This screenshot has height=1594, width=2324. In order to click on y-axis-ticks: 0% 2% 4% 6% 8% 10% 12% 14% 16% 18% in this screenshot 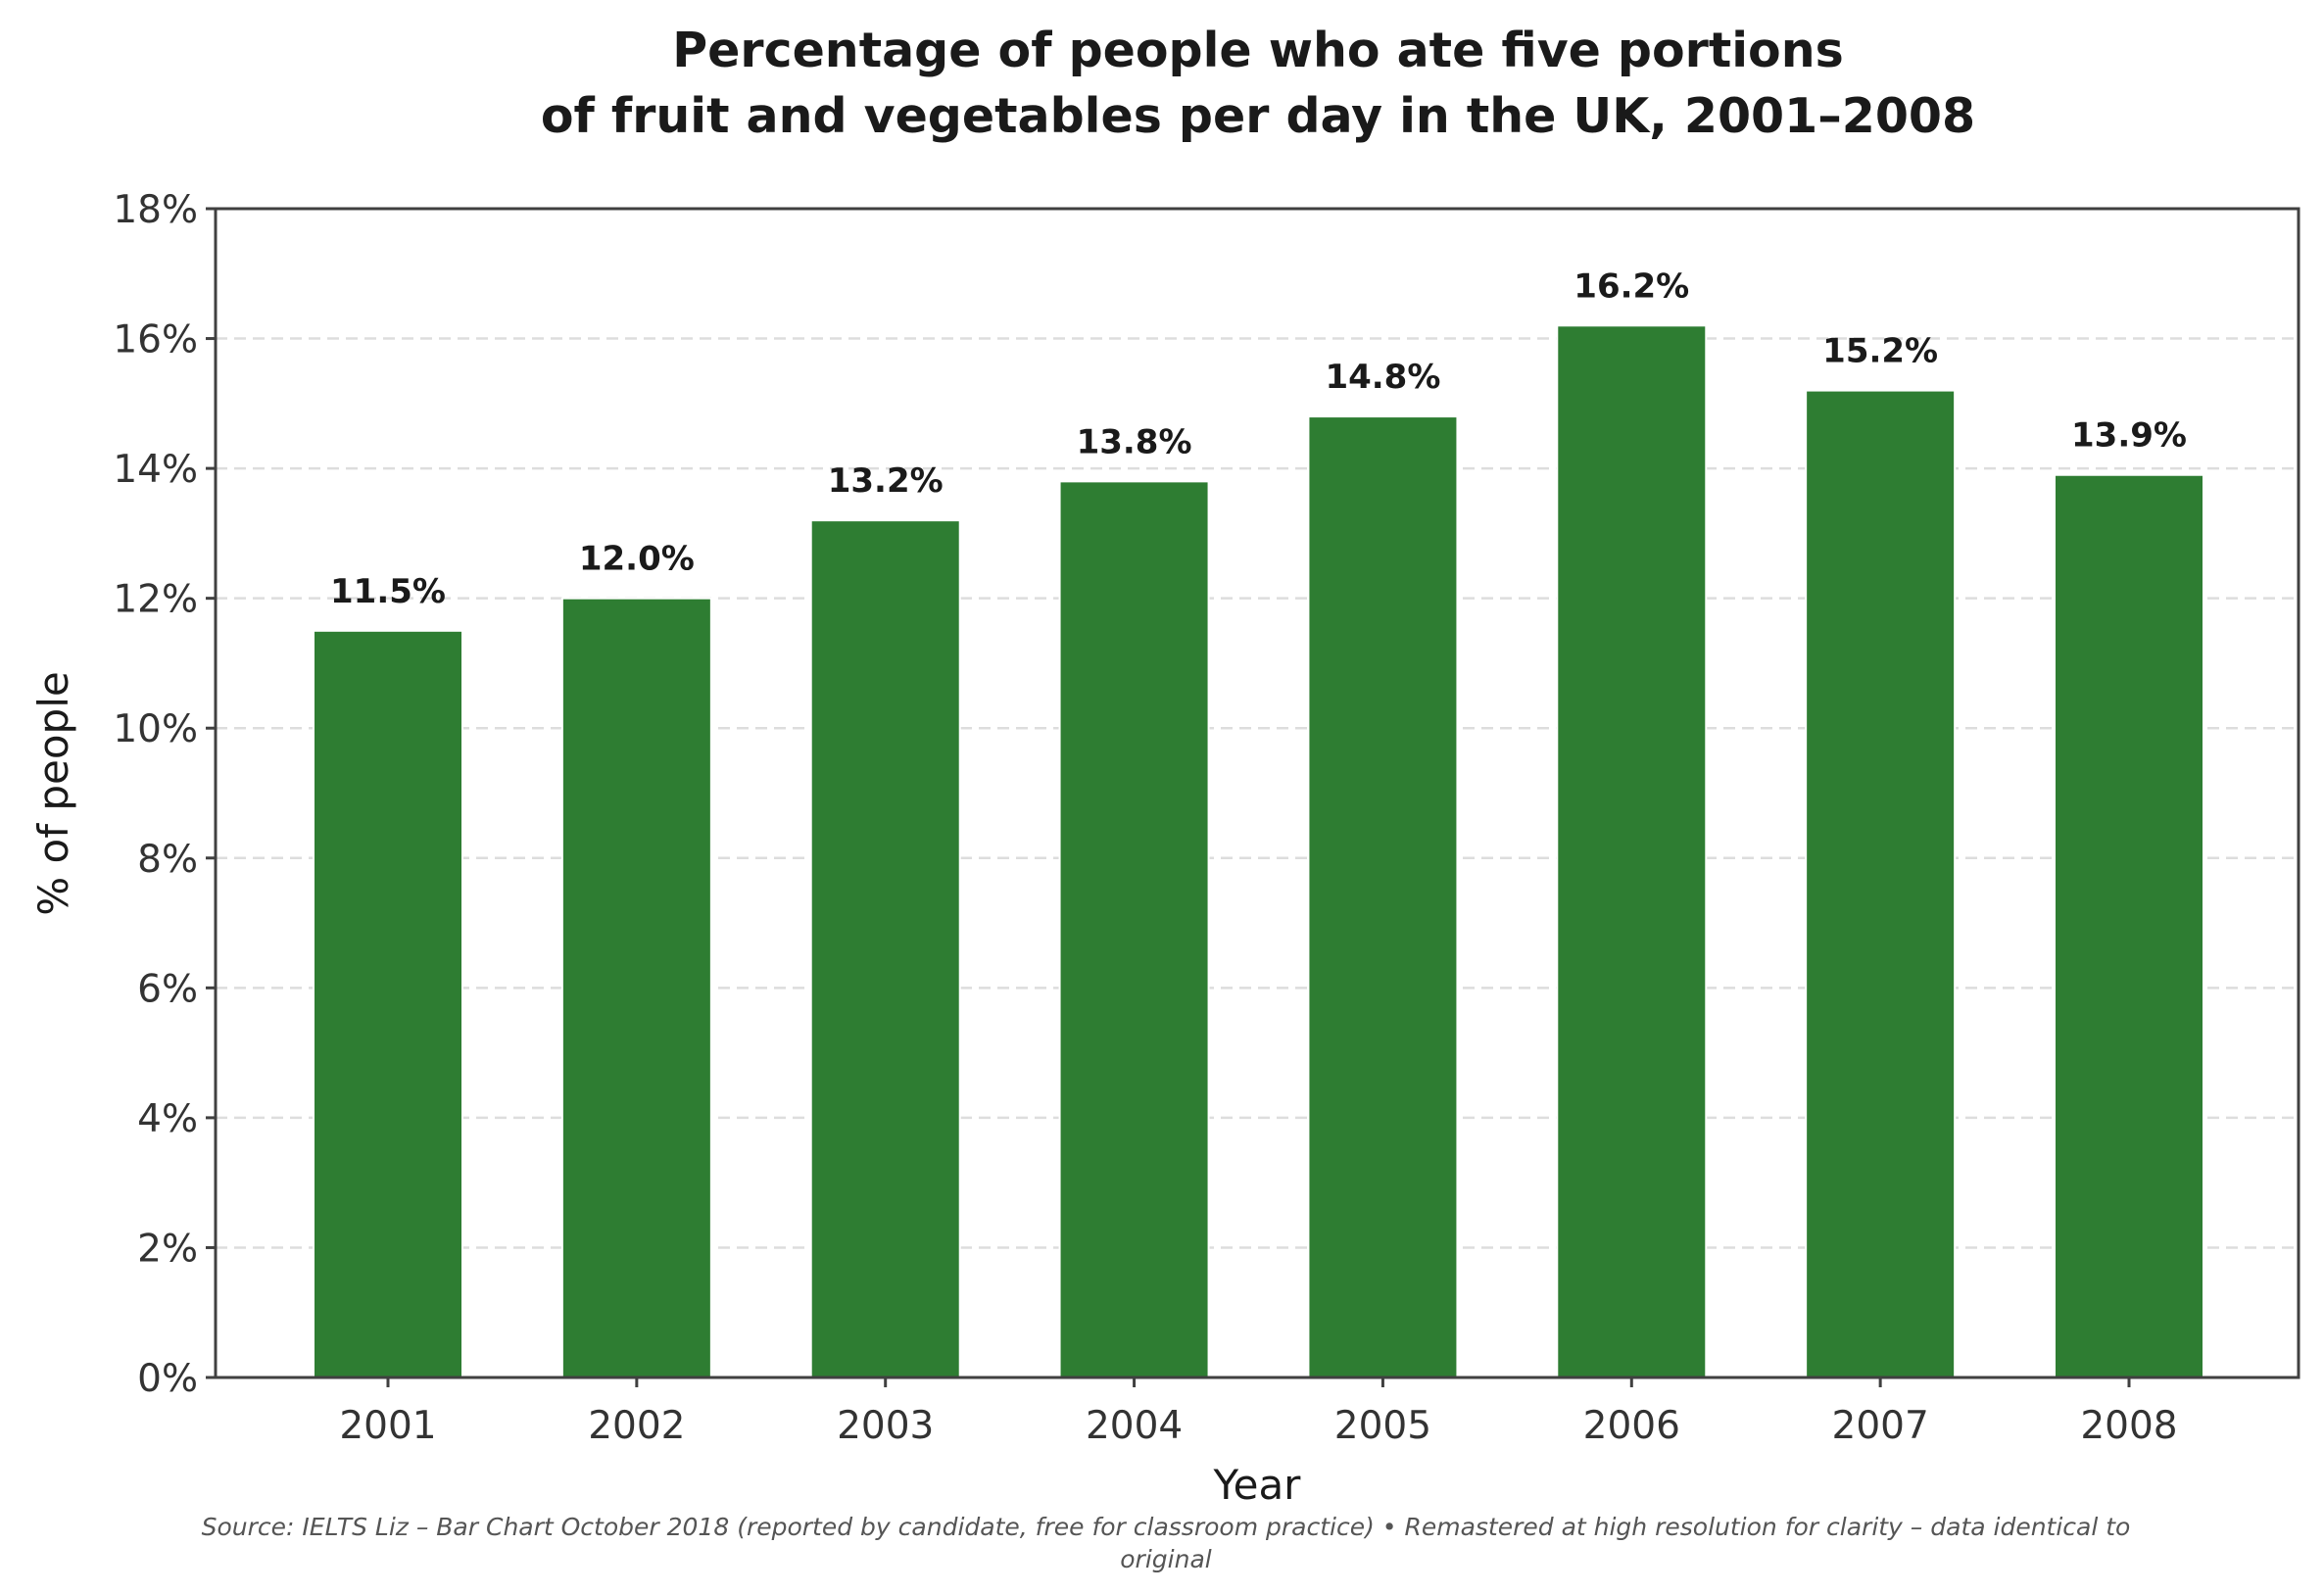, I will do `click(164, 794)`.